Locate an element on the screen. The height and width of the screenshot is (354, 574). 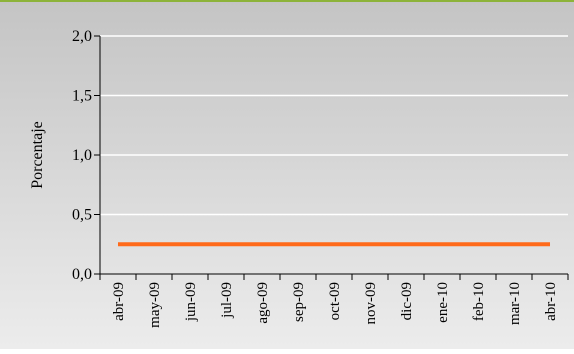
x-tick-label: jun-09 is located at coordinates (191, 302).